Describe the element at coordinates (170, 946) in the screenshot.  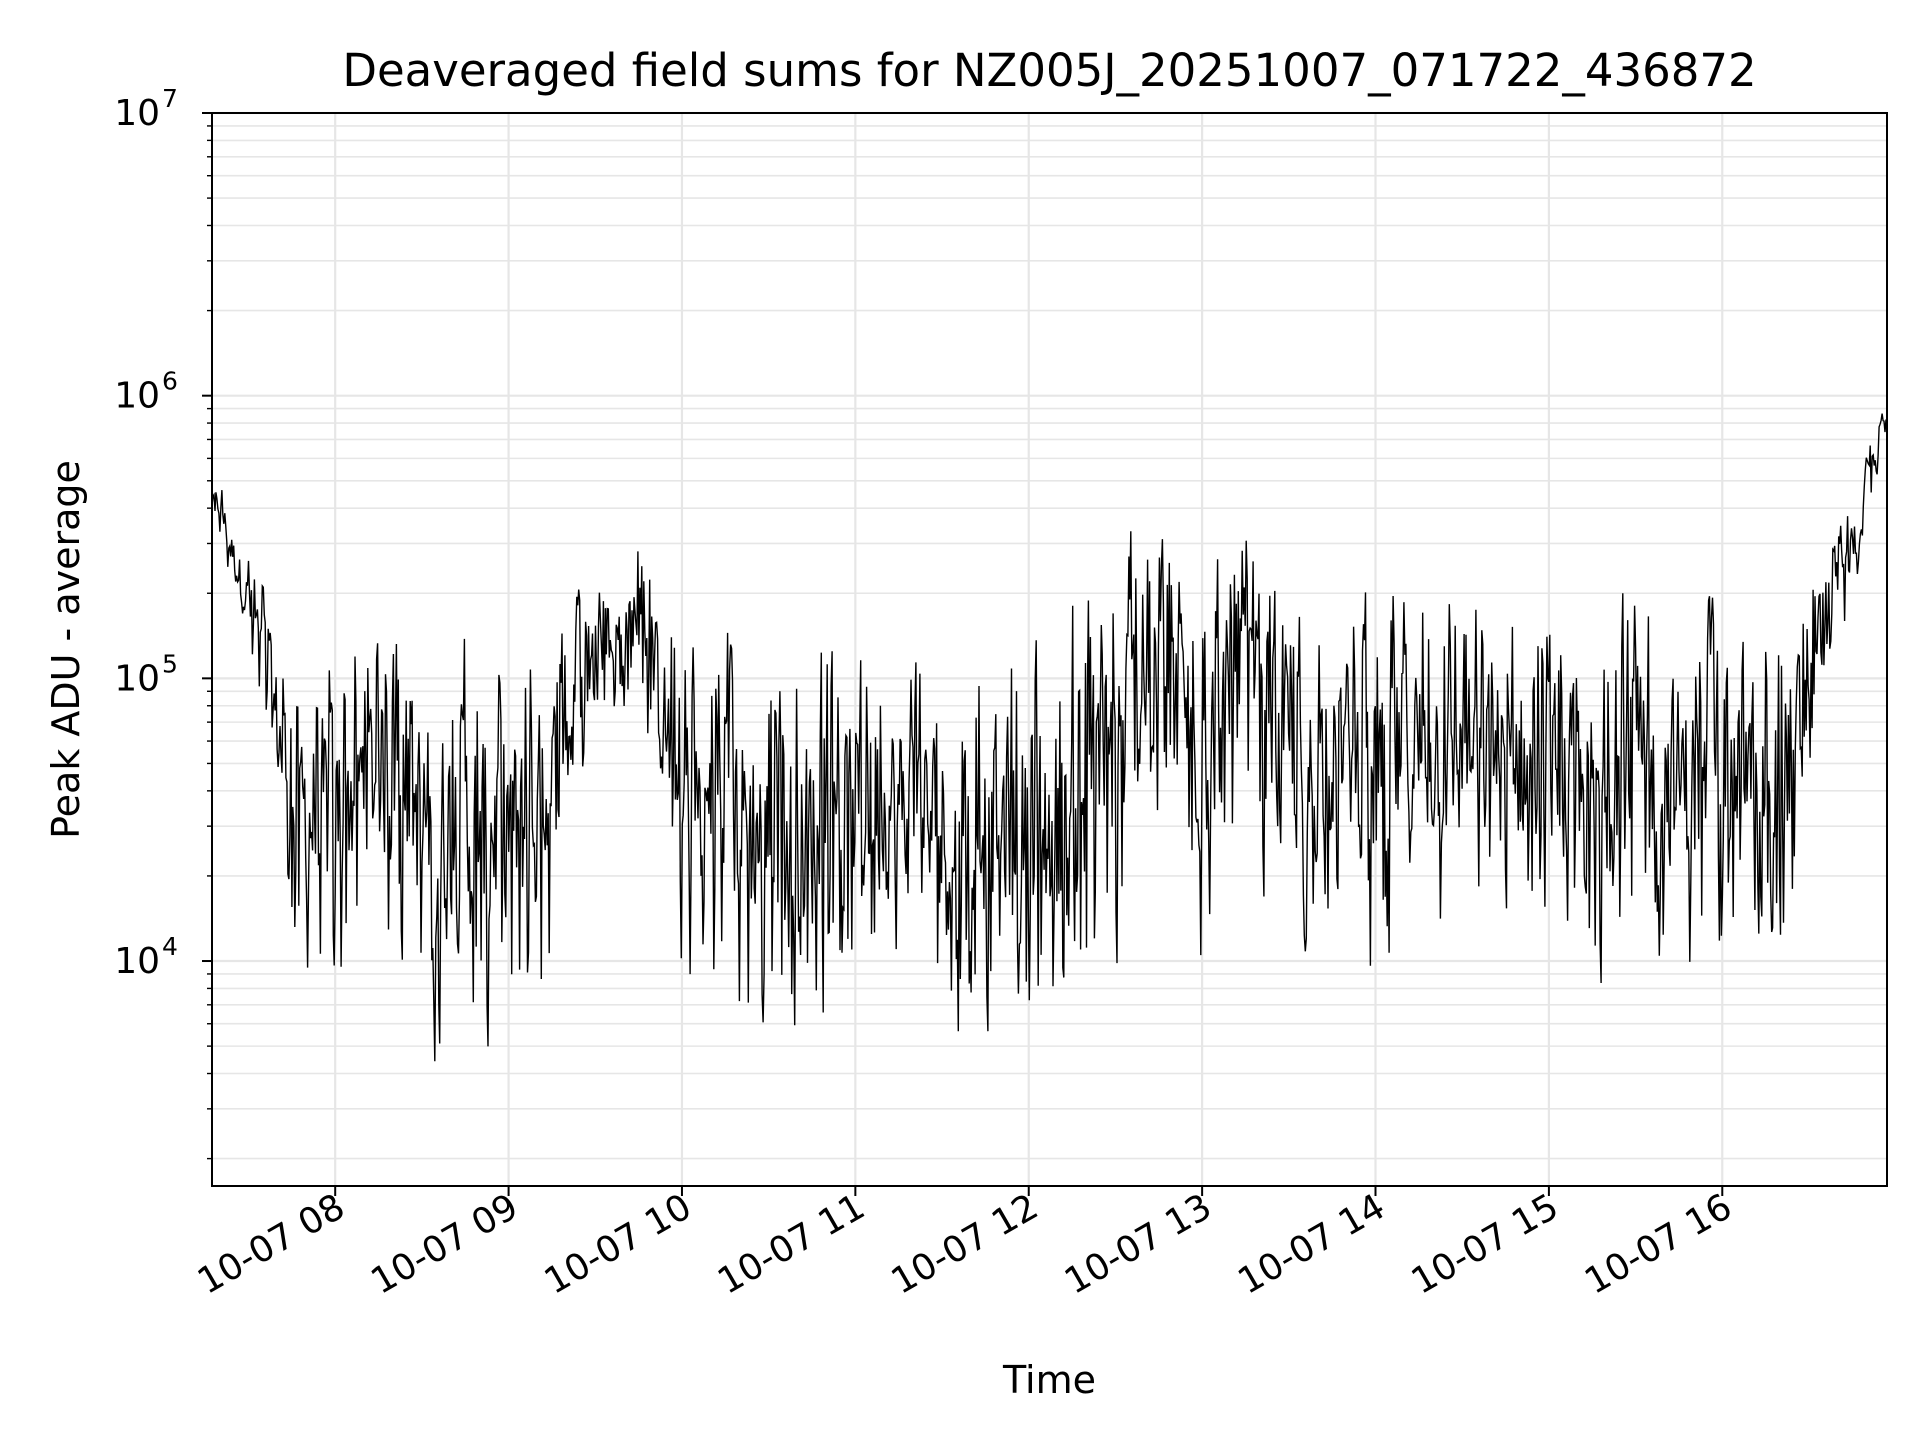
I see `y-tick-label-exponent: 4` at that location.